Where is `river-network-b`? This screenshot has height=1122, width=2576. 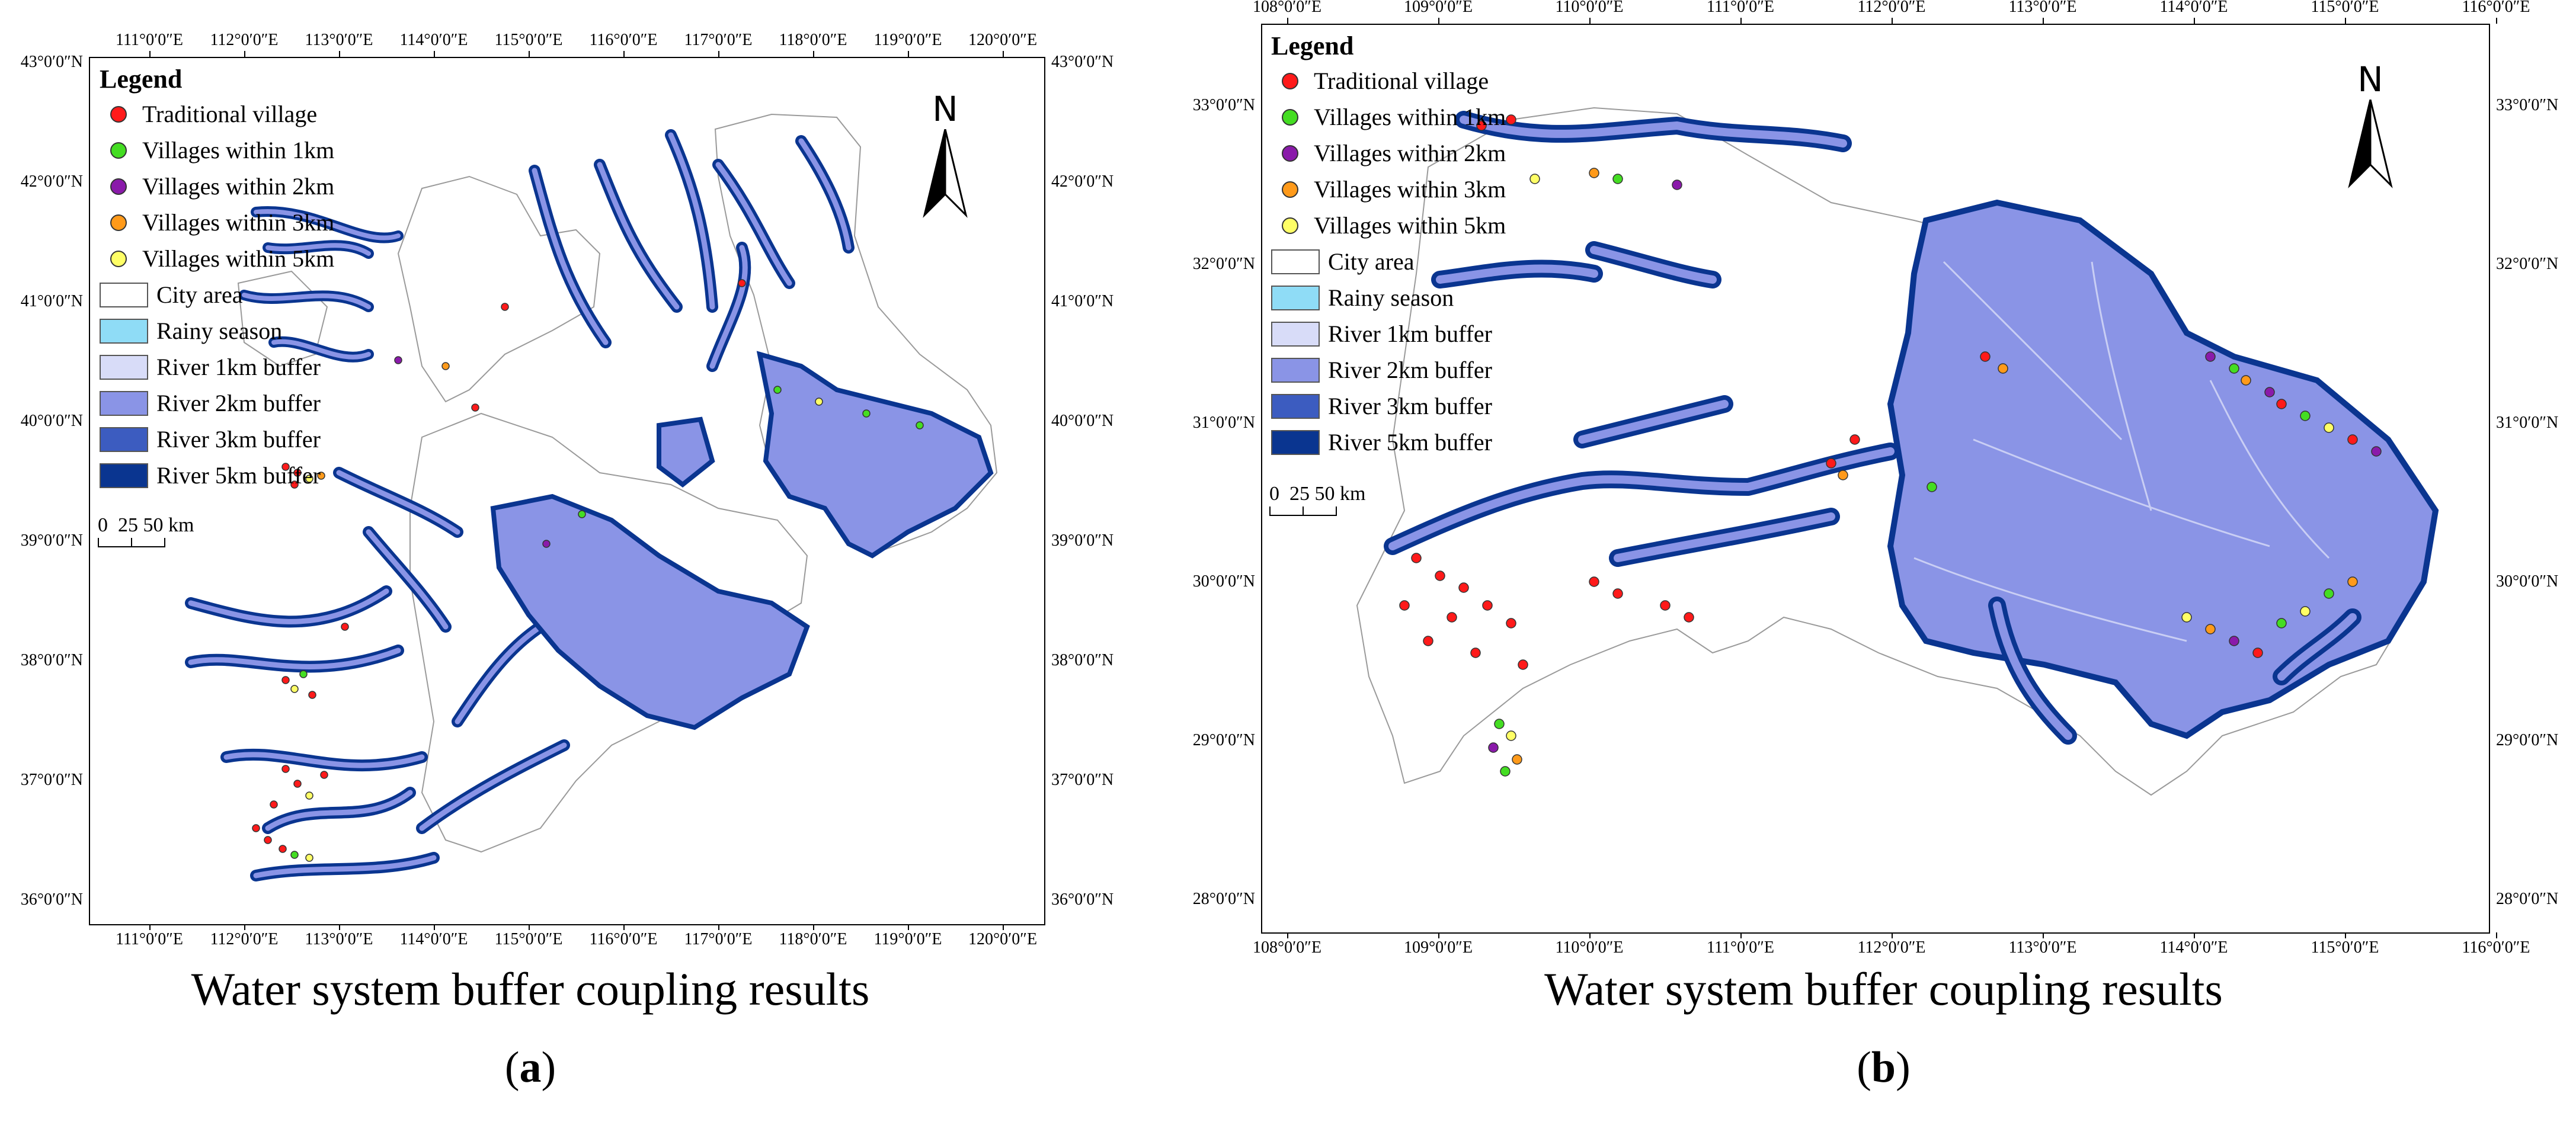
river-network-b is located at coordinates (2163, 469).